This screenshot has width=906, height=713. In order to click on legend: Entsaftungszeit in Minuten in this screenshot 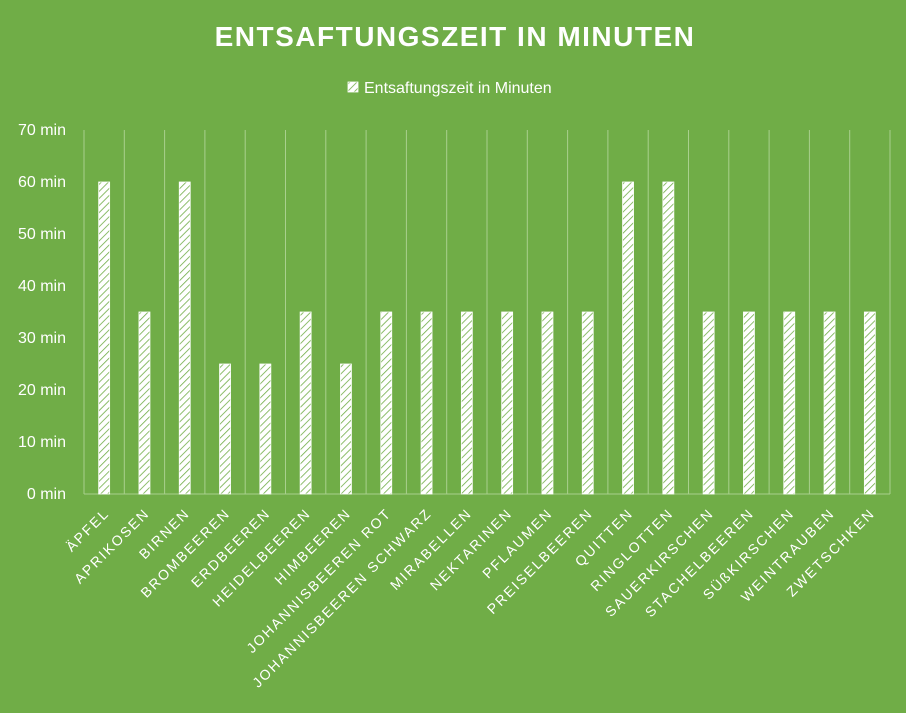, I will do `click(449, 88)`.